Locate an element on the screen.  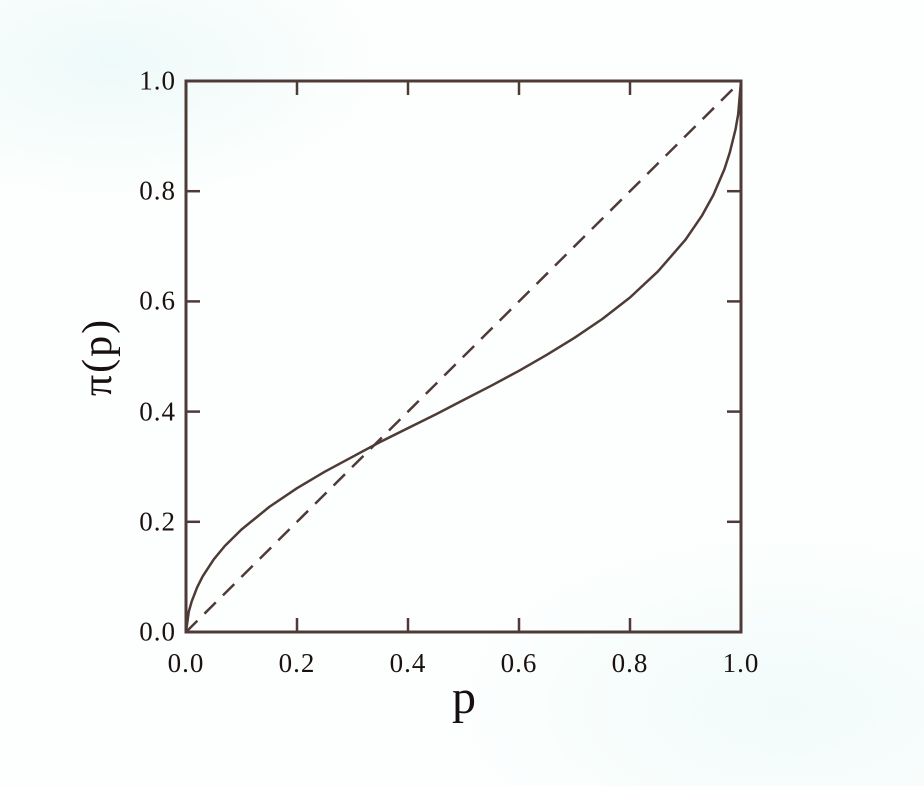
y-tick-label: 1.0 is located at coordinates (157, 80).